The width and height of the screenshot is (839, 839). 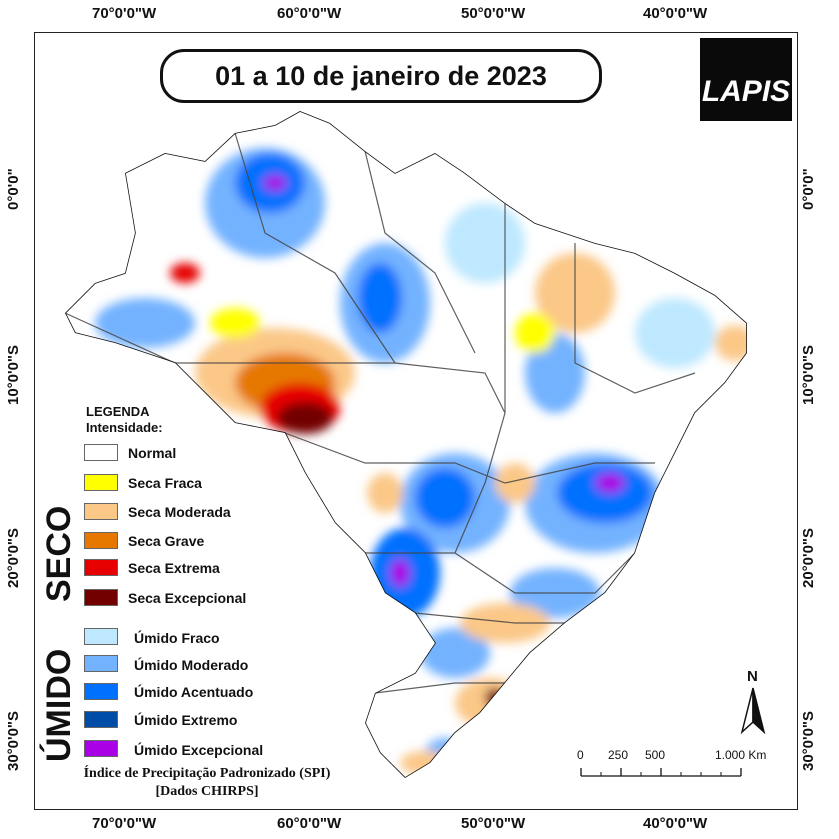 I want to click on legend-swatch-seca-grave, so click(x=101, y=540).